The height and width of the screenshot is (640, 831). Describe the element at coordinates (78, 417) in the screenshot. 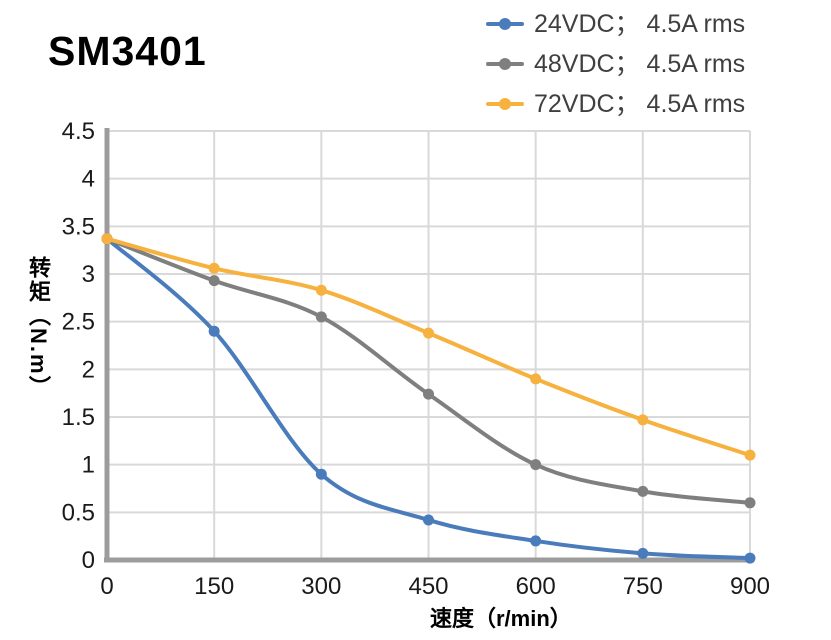

I see `y-tick-label: 1.5` at that location.